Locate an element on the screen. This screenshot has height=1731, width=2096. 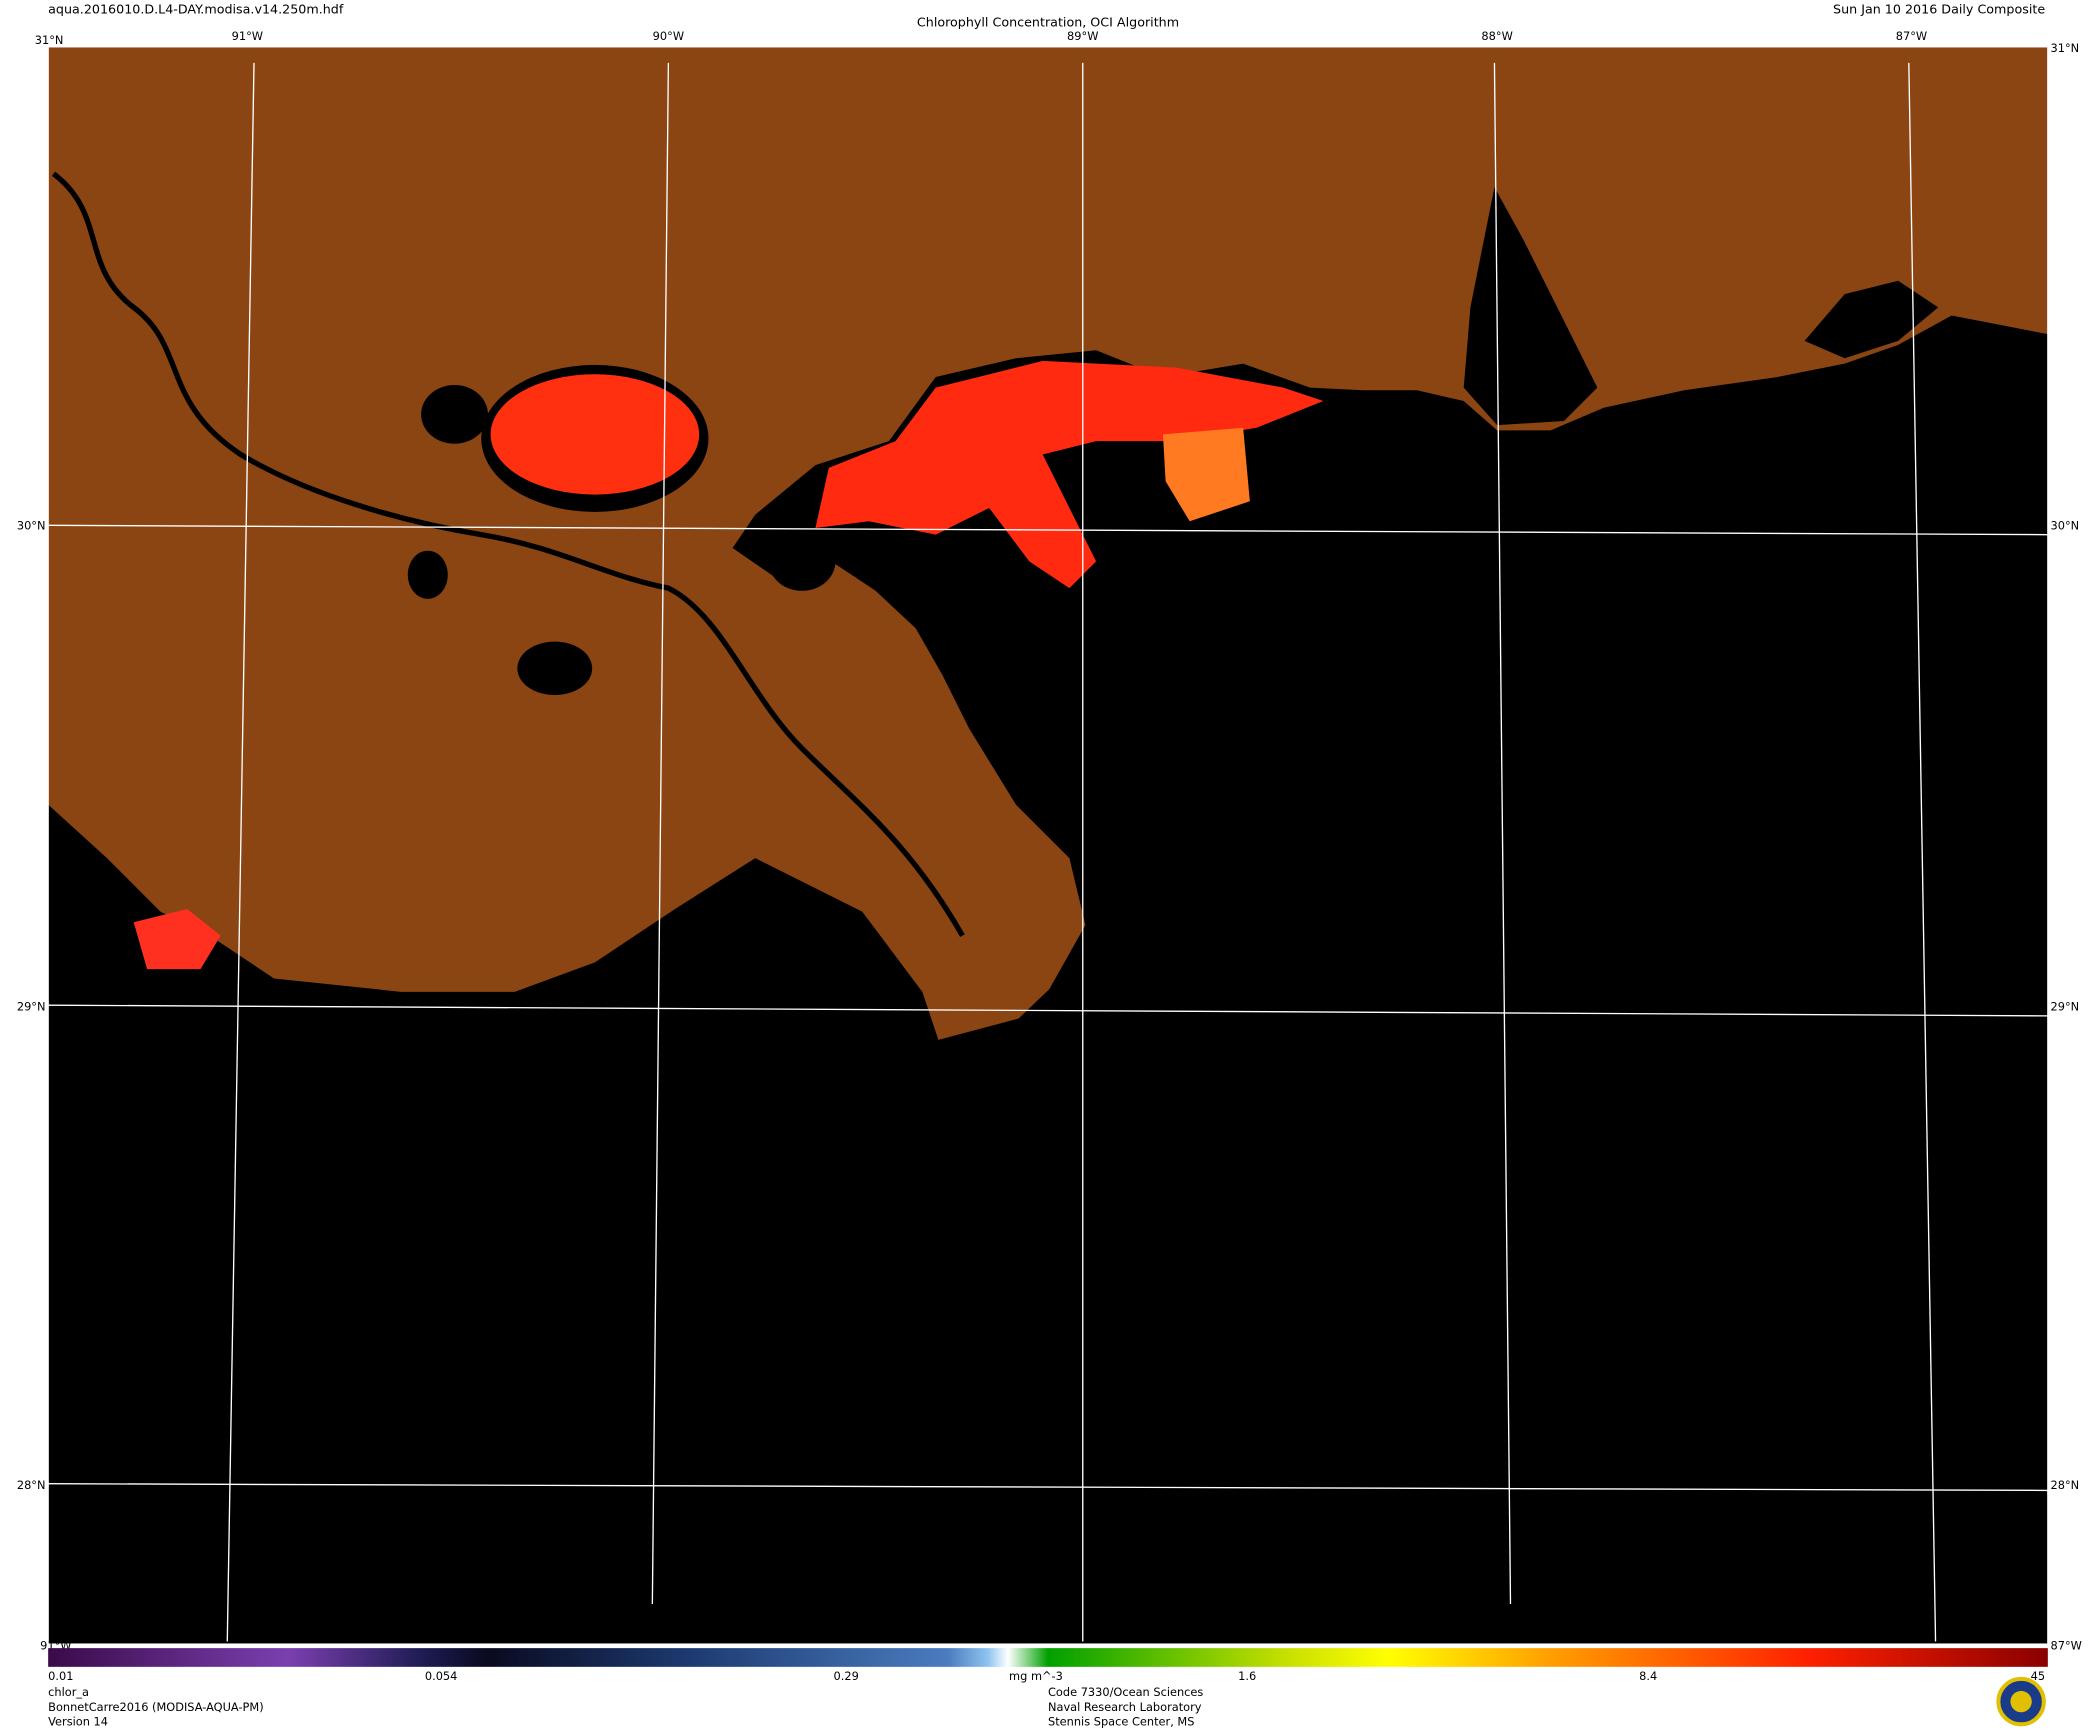
colorbar-tick: 8.4 is located at coordinates (1648, 1676).